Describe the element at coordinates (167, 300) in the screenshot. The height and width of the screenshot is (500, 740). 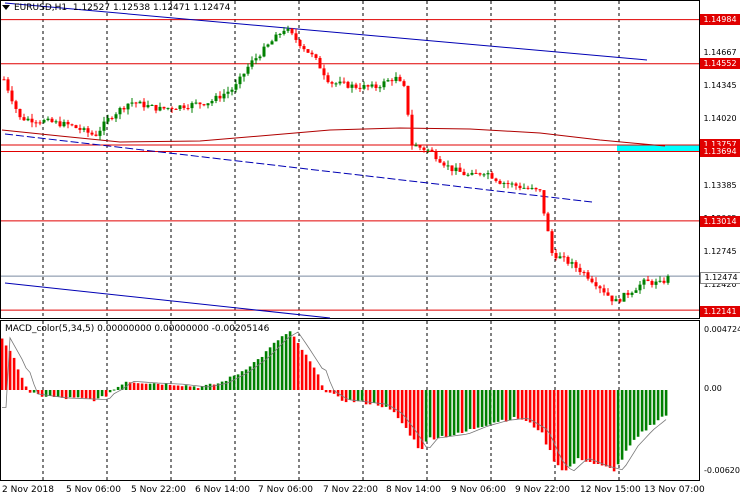
I see `lower-trendline` at that location.